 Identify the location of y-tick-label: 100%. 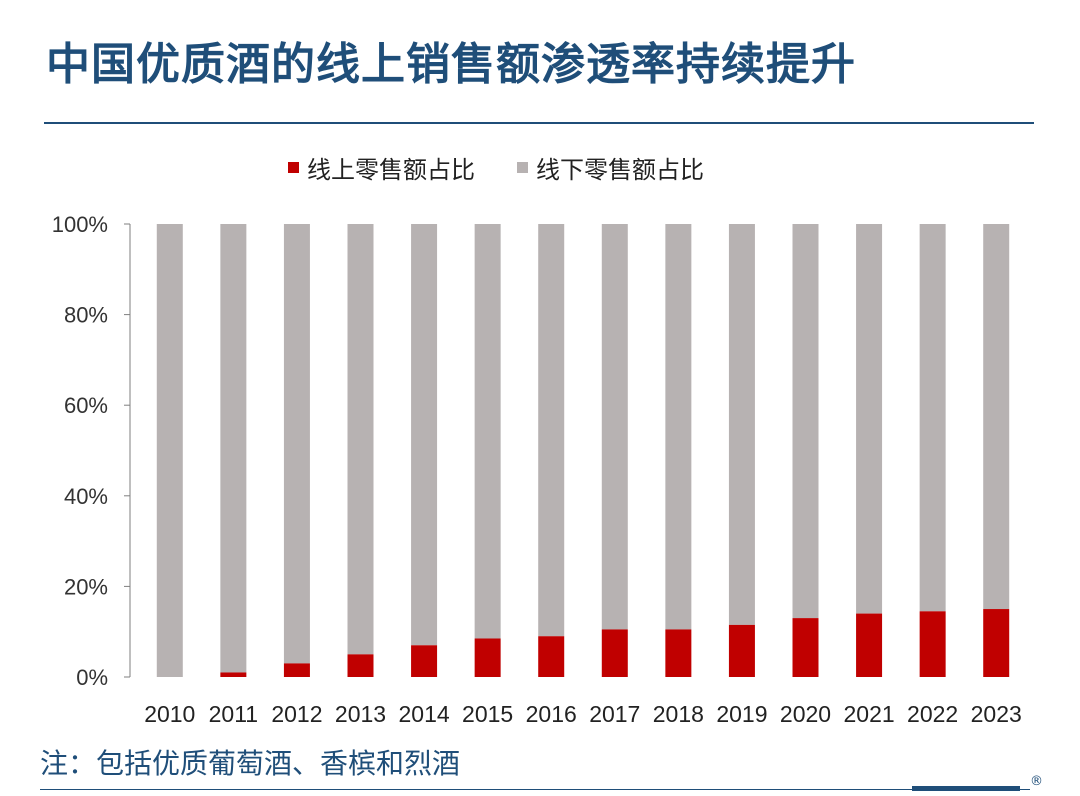
(80, 224).